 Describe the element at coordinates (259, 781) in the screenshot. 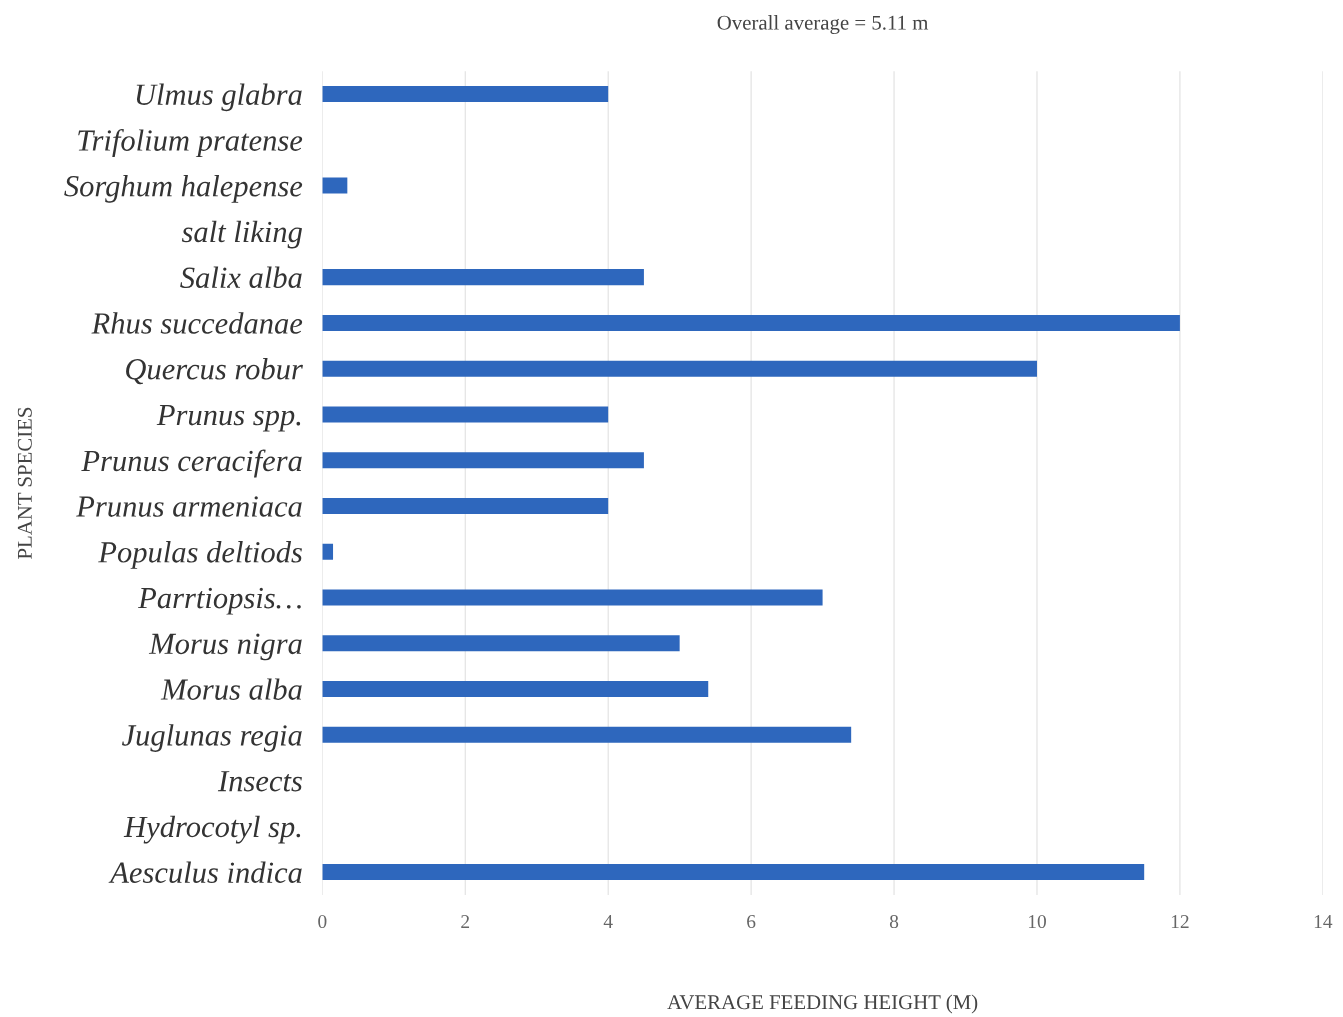

I see `y-tick-label: Insects` at that location.